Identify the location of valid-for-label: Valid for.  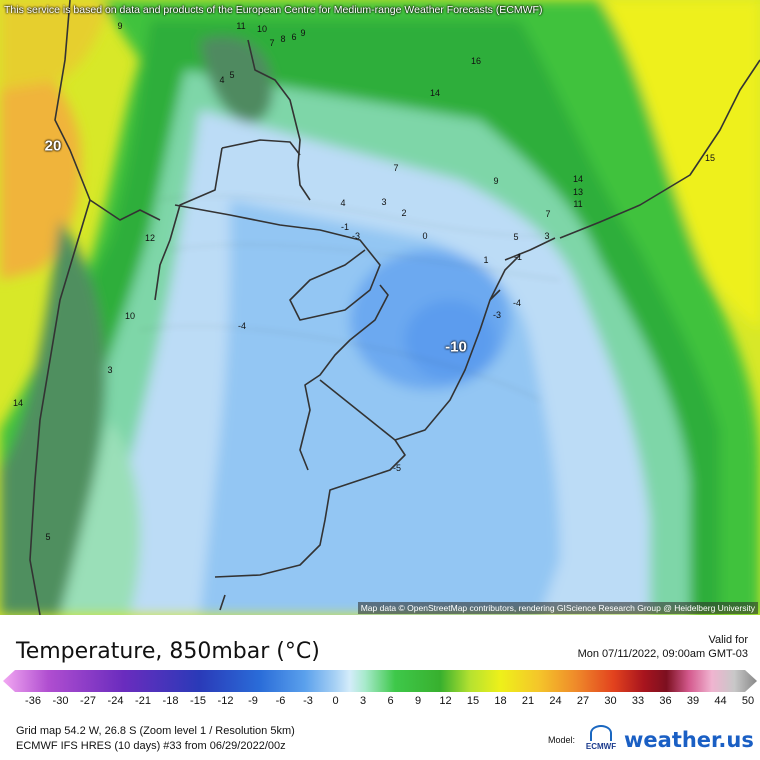
(728, 640).